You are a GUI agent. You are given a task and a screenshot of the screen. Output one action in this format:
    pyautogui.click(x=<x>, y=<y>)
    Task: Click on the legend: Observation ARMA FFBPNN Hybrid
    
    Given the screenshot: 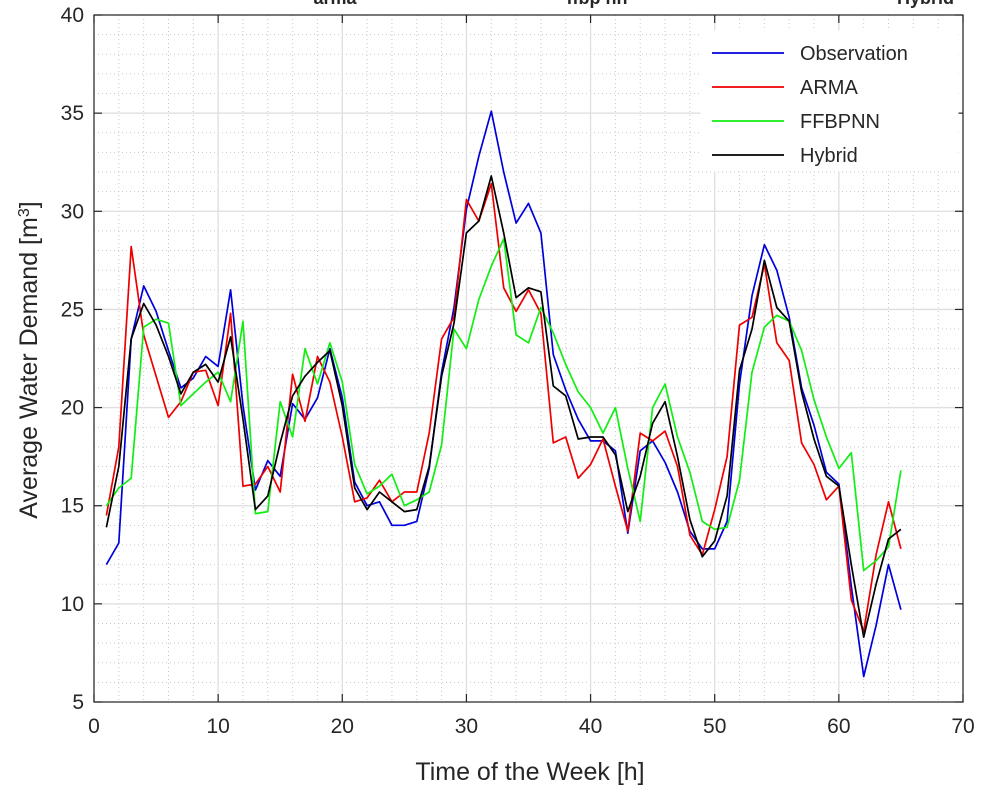 What is the action you would take?
    pyautogui.click(x=829, y=101)
    